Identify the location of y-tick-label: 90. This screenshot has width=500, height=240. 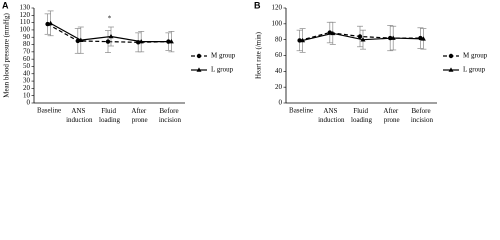
(27, 37).